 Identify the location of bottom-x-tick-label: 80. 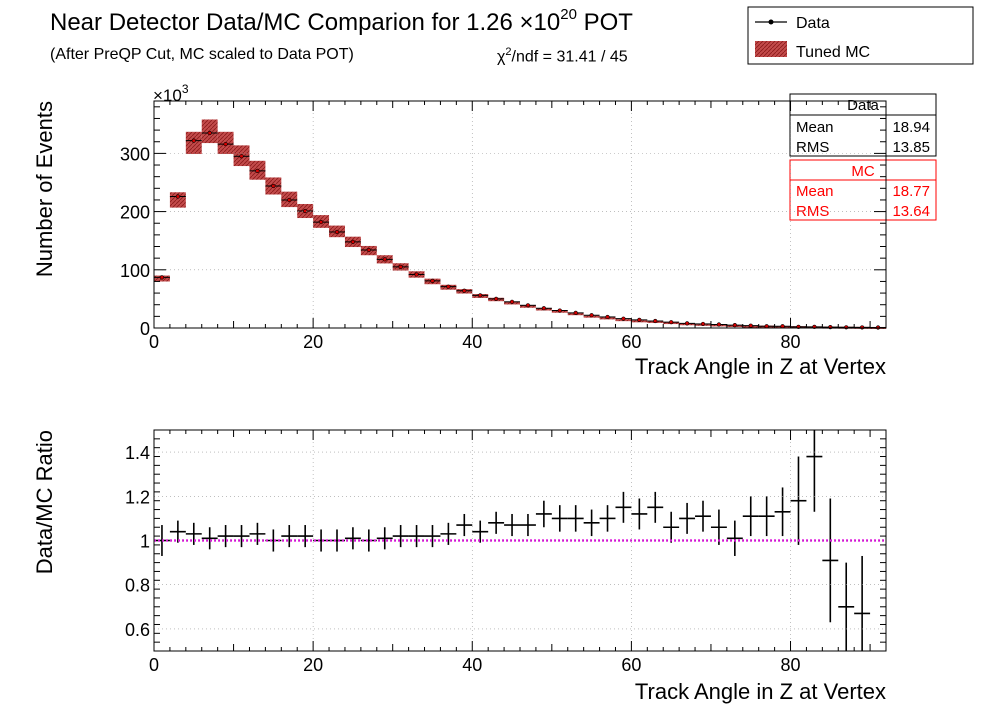
(791, 665).